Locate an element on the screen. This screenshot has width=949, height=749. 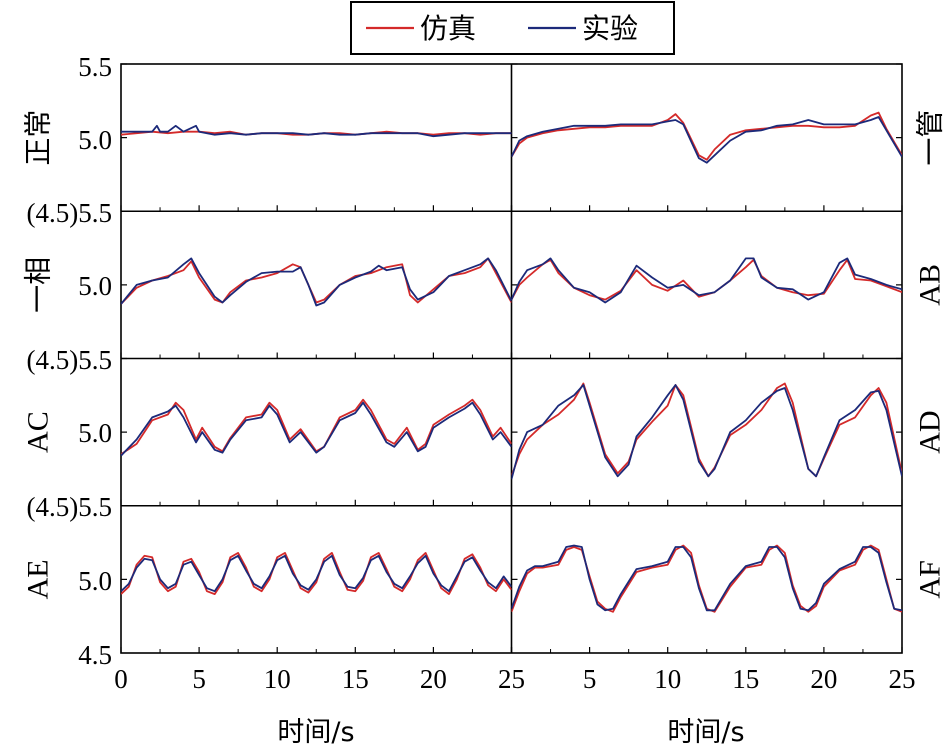
panel-label-7: AE is located at coordinates (38, 579).